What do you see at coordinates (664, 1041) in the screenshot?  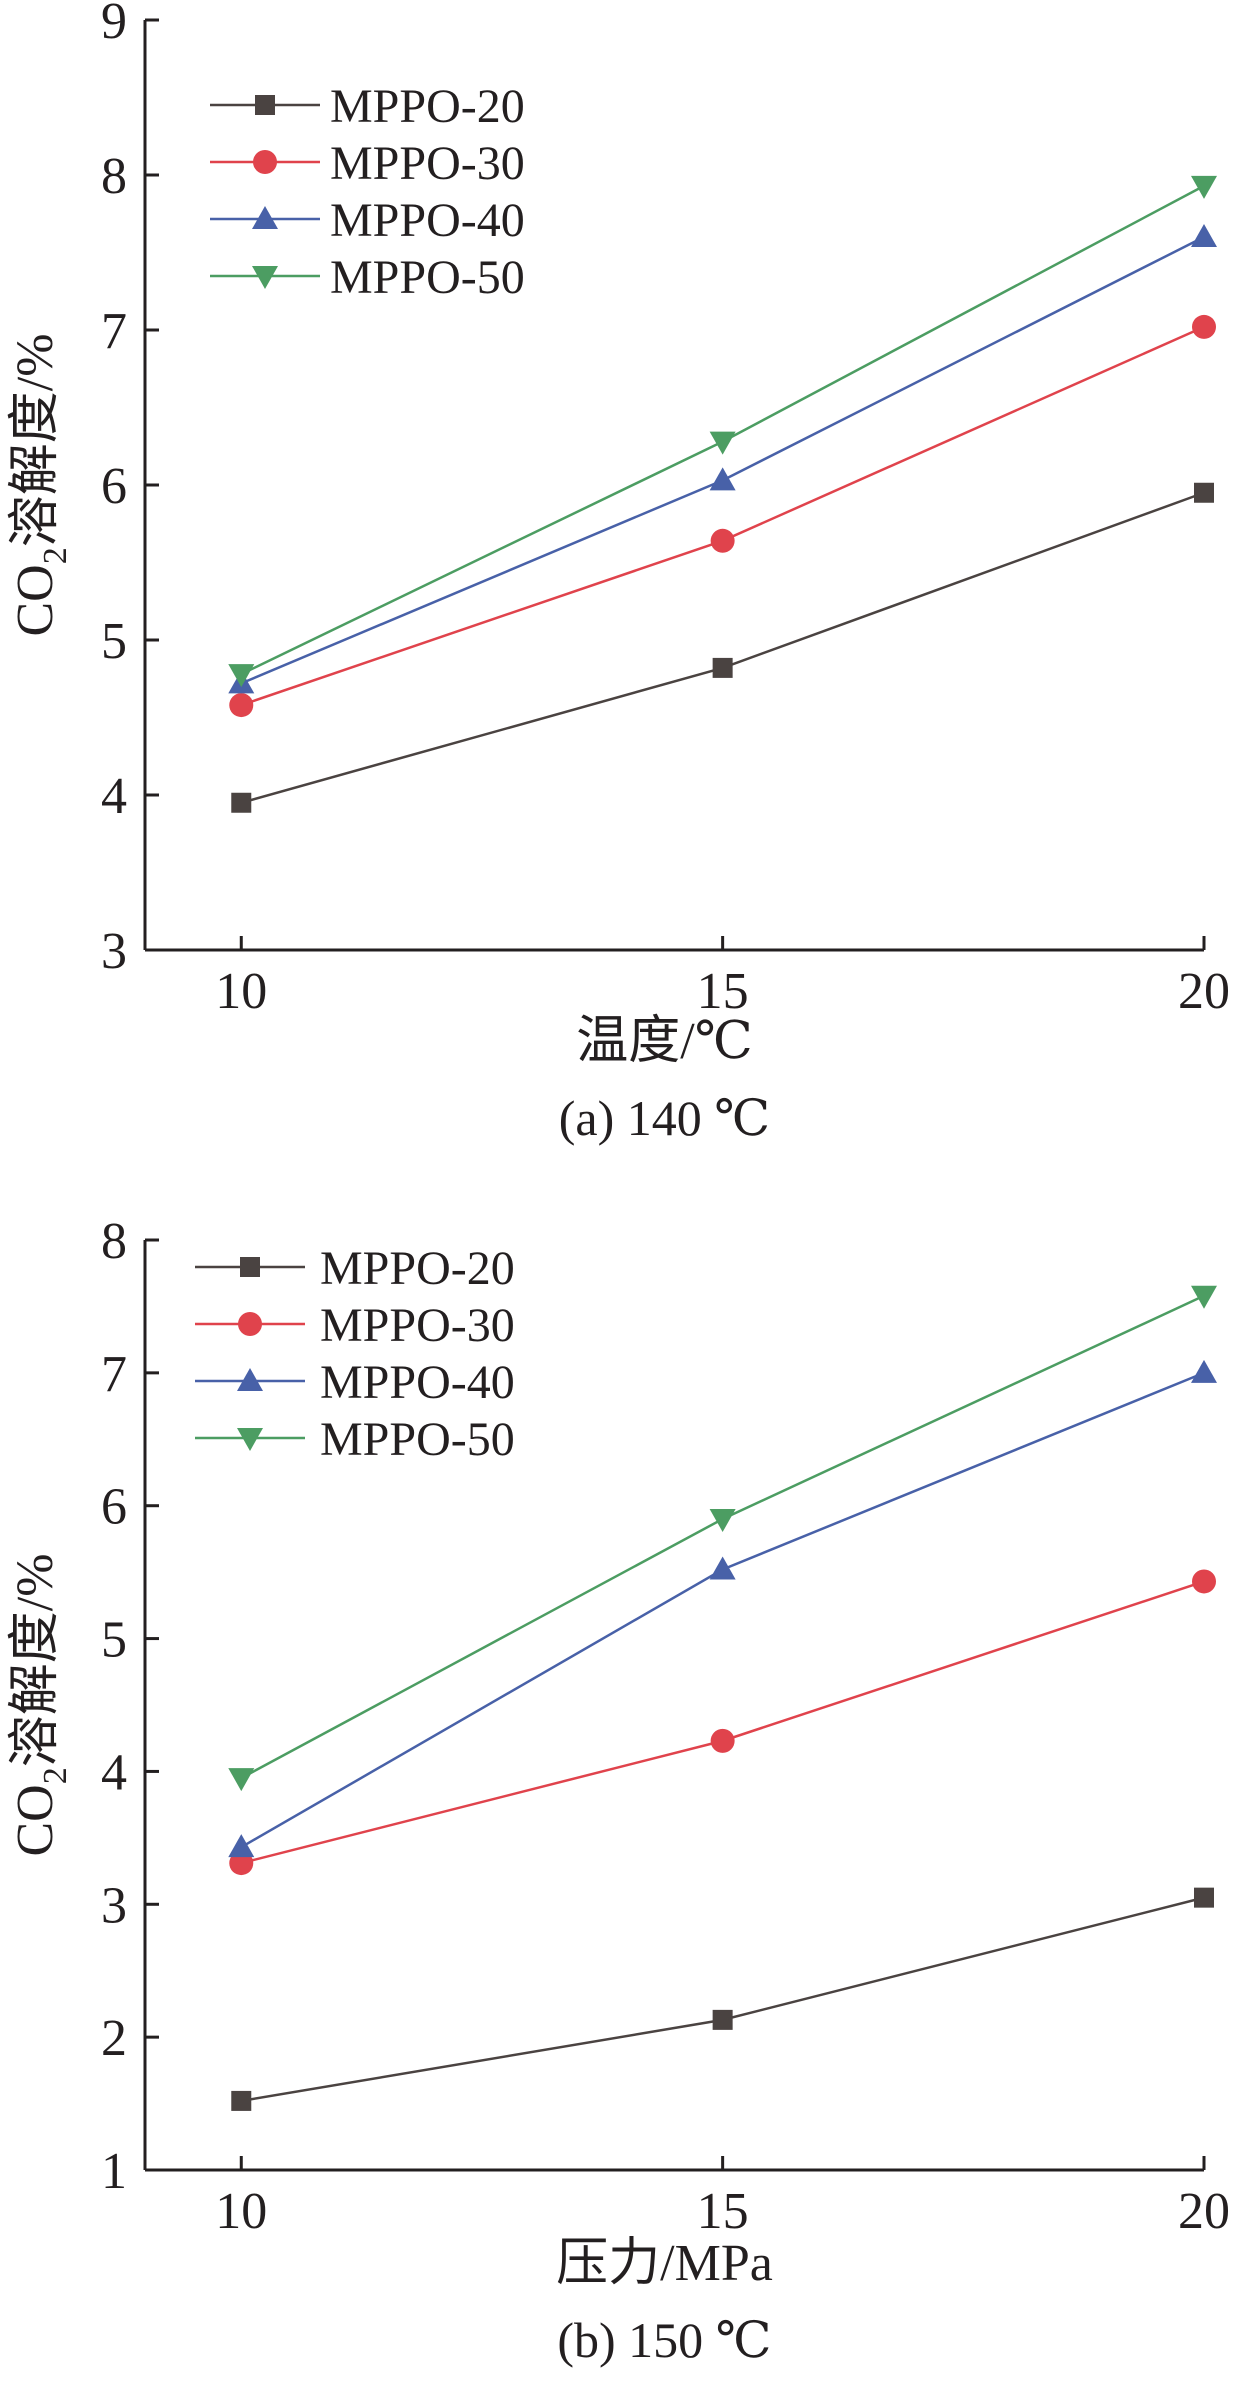 I see `x-axis-label: 温度/℃` at bounding box center [664, 1041].